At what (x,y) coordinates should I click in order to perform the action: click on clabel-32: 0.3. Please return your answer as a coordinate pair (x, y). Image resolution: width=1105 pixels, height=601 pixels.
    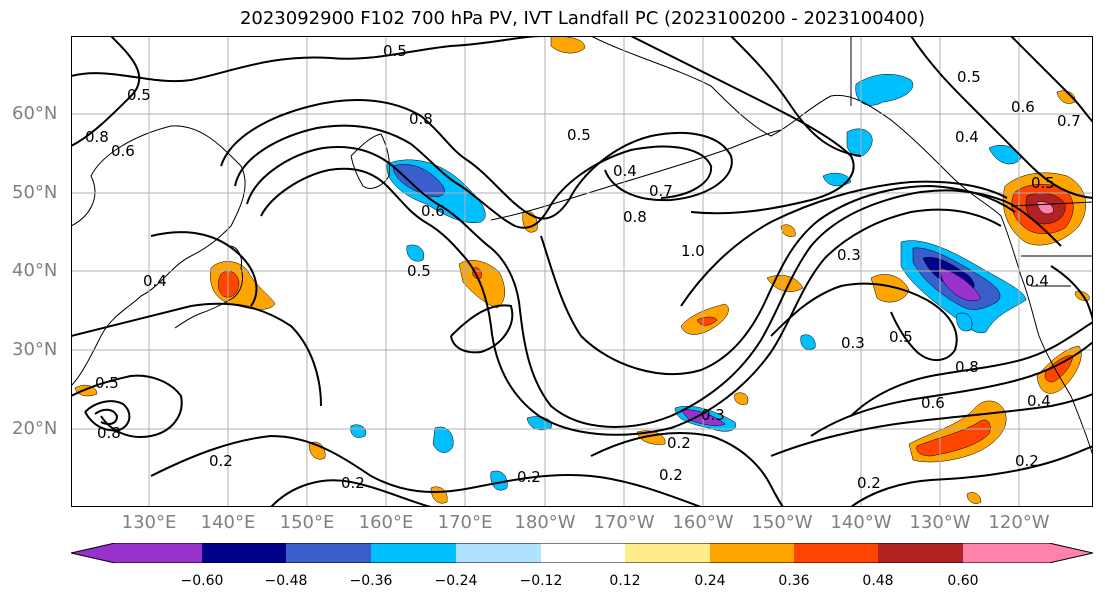
    Looking at the image, I should click on (713, 415).